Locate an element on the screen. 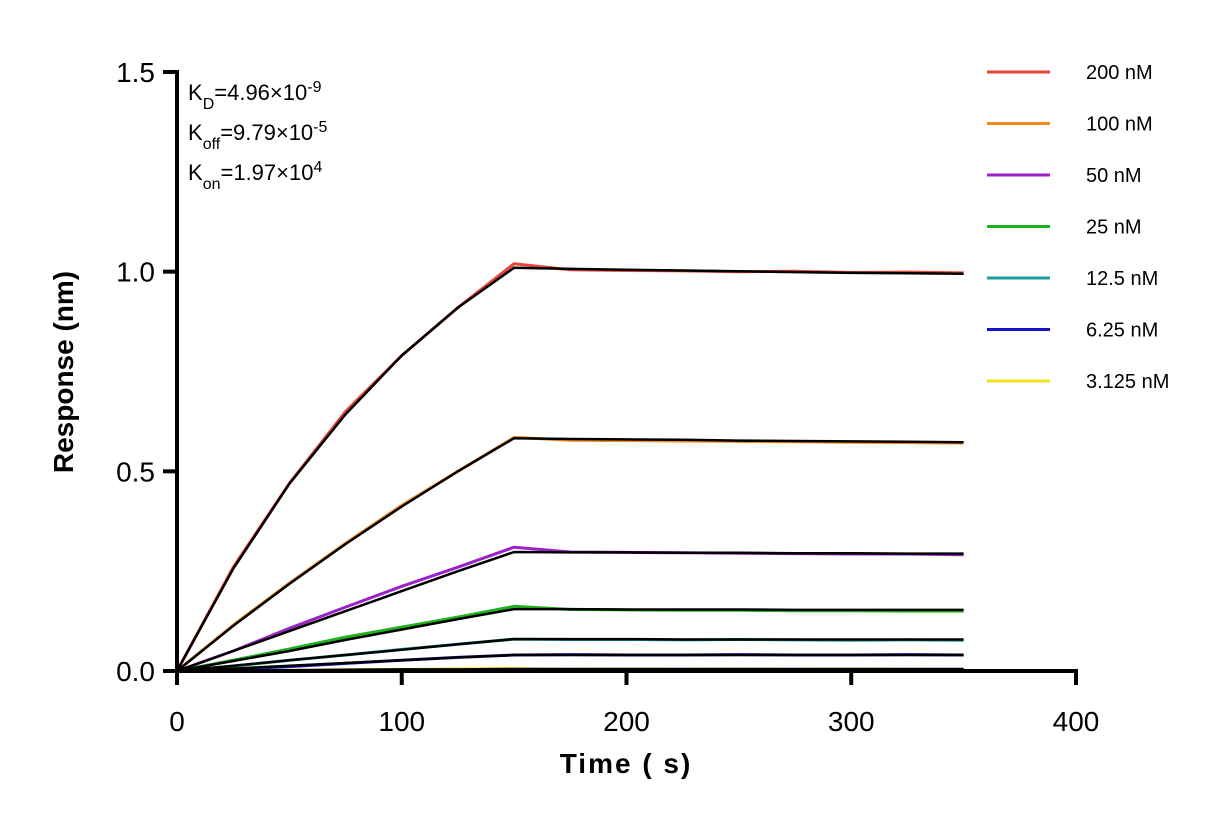 Image resolution: width=1232 pixels, height=825 pixels. subscript: D is located at coordinates (209, 104).